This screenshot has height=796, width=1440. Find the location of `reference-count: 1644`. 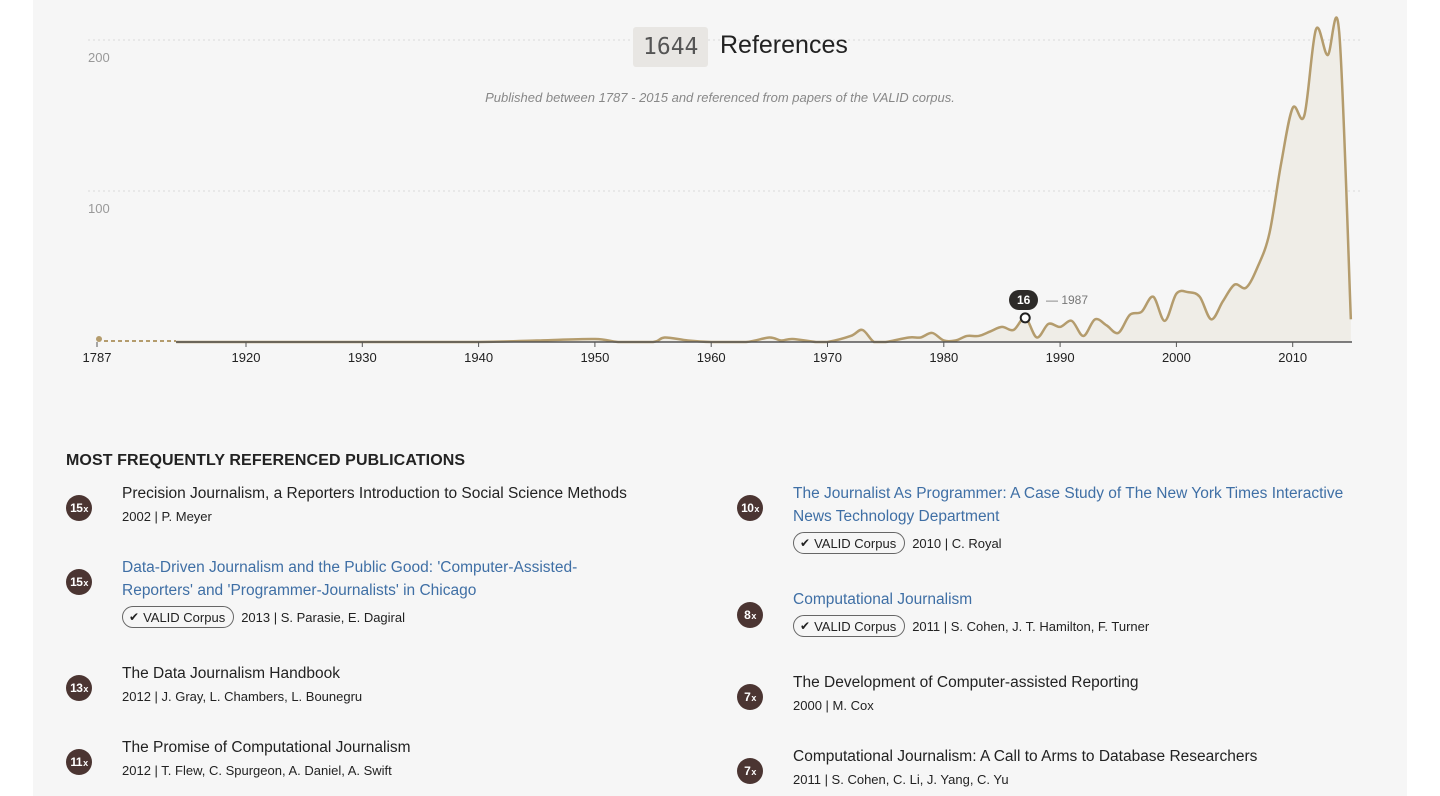

reference-count: 1644 is located at coordinates (671, 47).